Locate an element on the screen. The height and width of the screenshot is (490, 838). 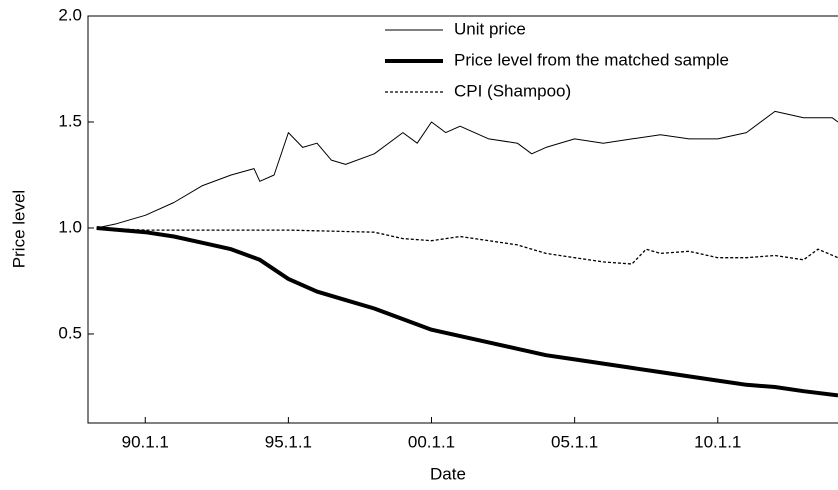
legend-label: Price level from the matched sample is located at coordinates (591, 59).